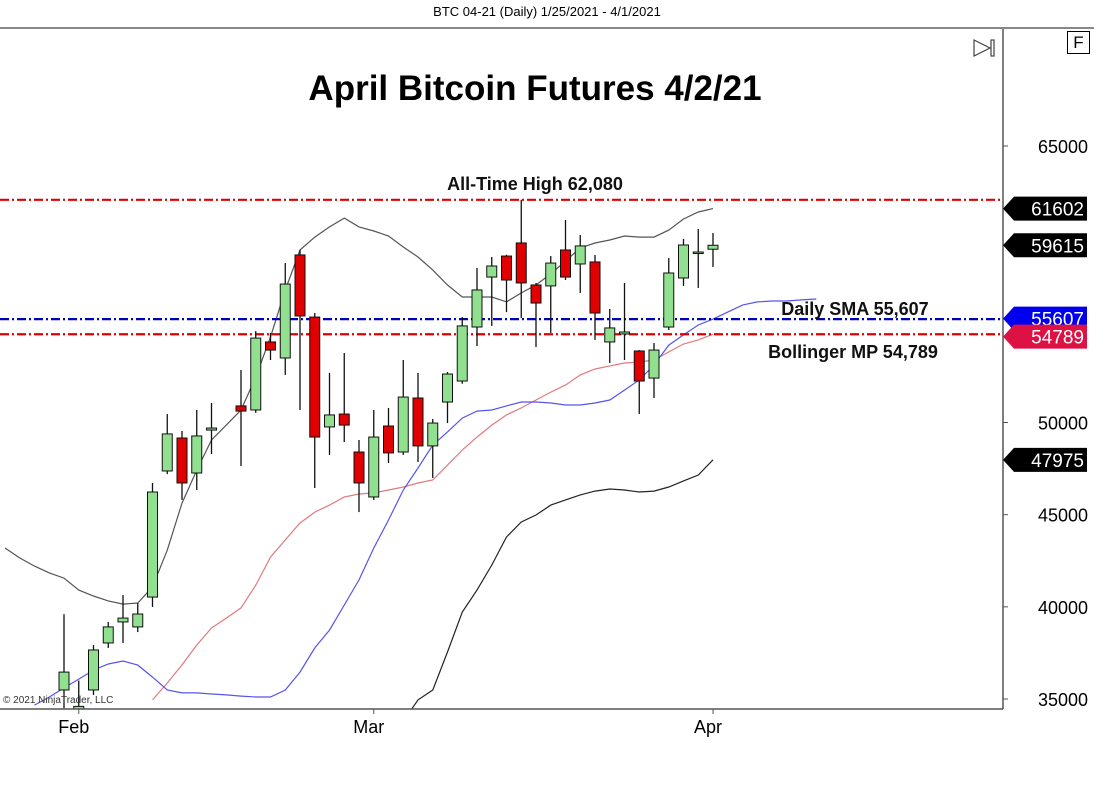 This screenshot has width=1094, height=798. I want to click on skip-to-end-icon, so click(984, 48).